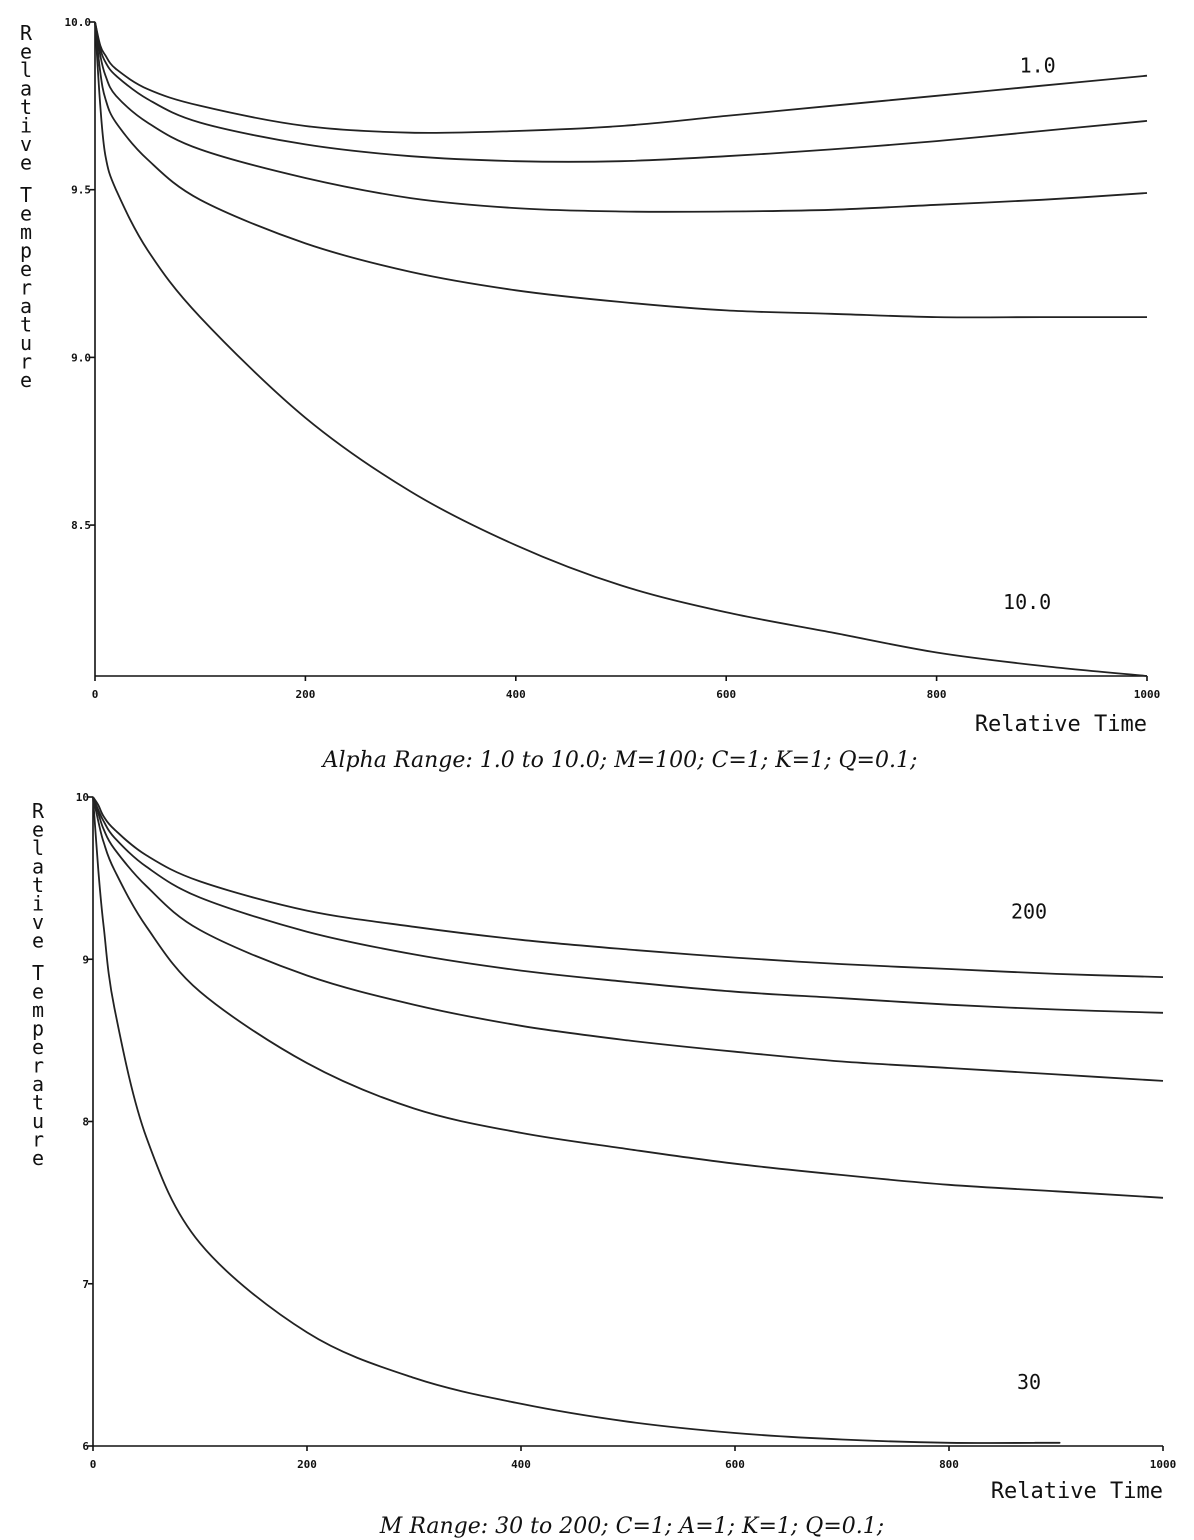 The width and height of the screenshot is (1194, 1540). What do you see at coordinates (81, 525) in the screenshot?
I see `y-tick-label: 8.5` at bounding box center [81, 525].